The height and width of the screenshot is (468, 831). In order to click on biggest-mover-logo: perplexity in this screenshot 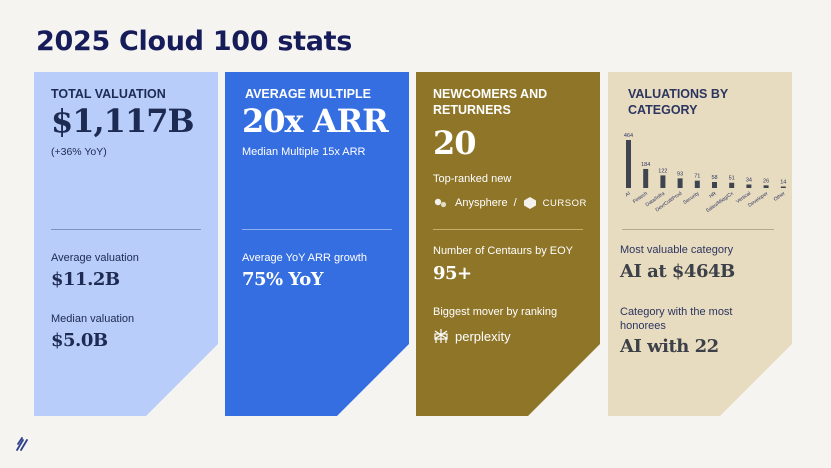, I will do `click(472, 336)`.